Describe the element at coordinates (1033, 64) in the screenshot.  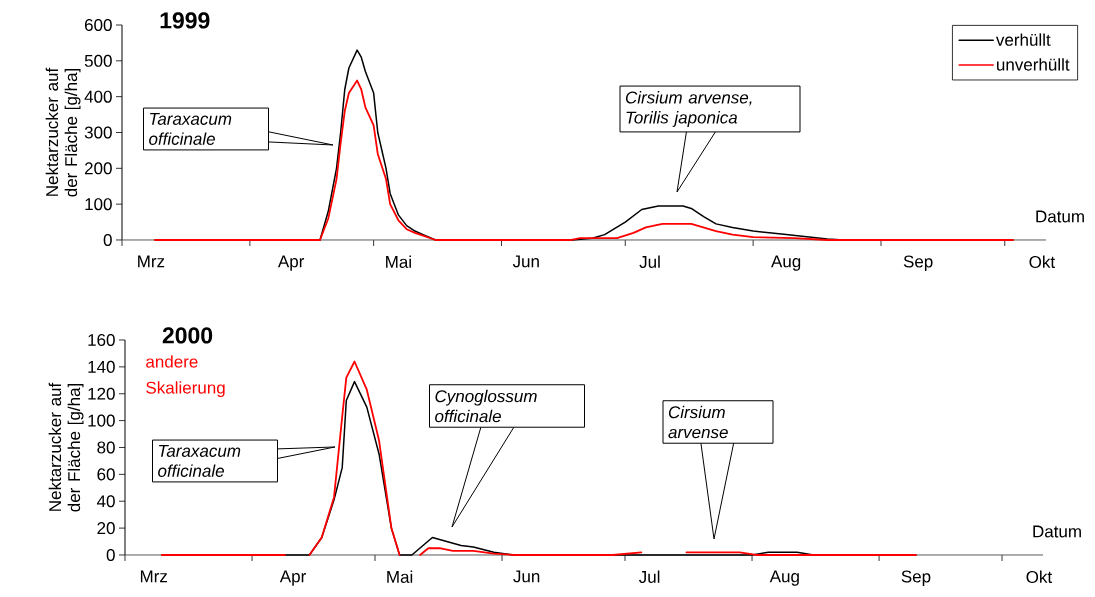
I see `legend-label: unverhüllt` at that location.